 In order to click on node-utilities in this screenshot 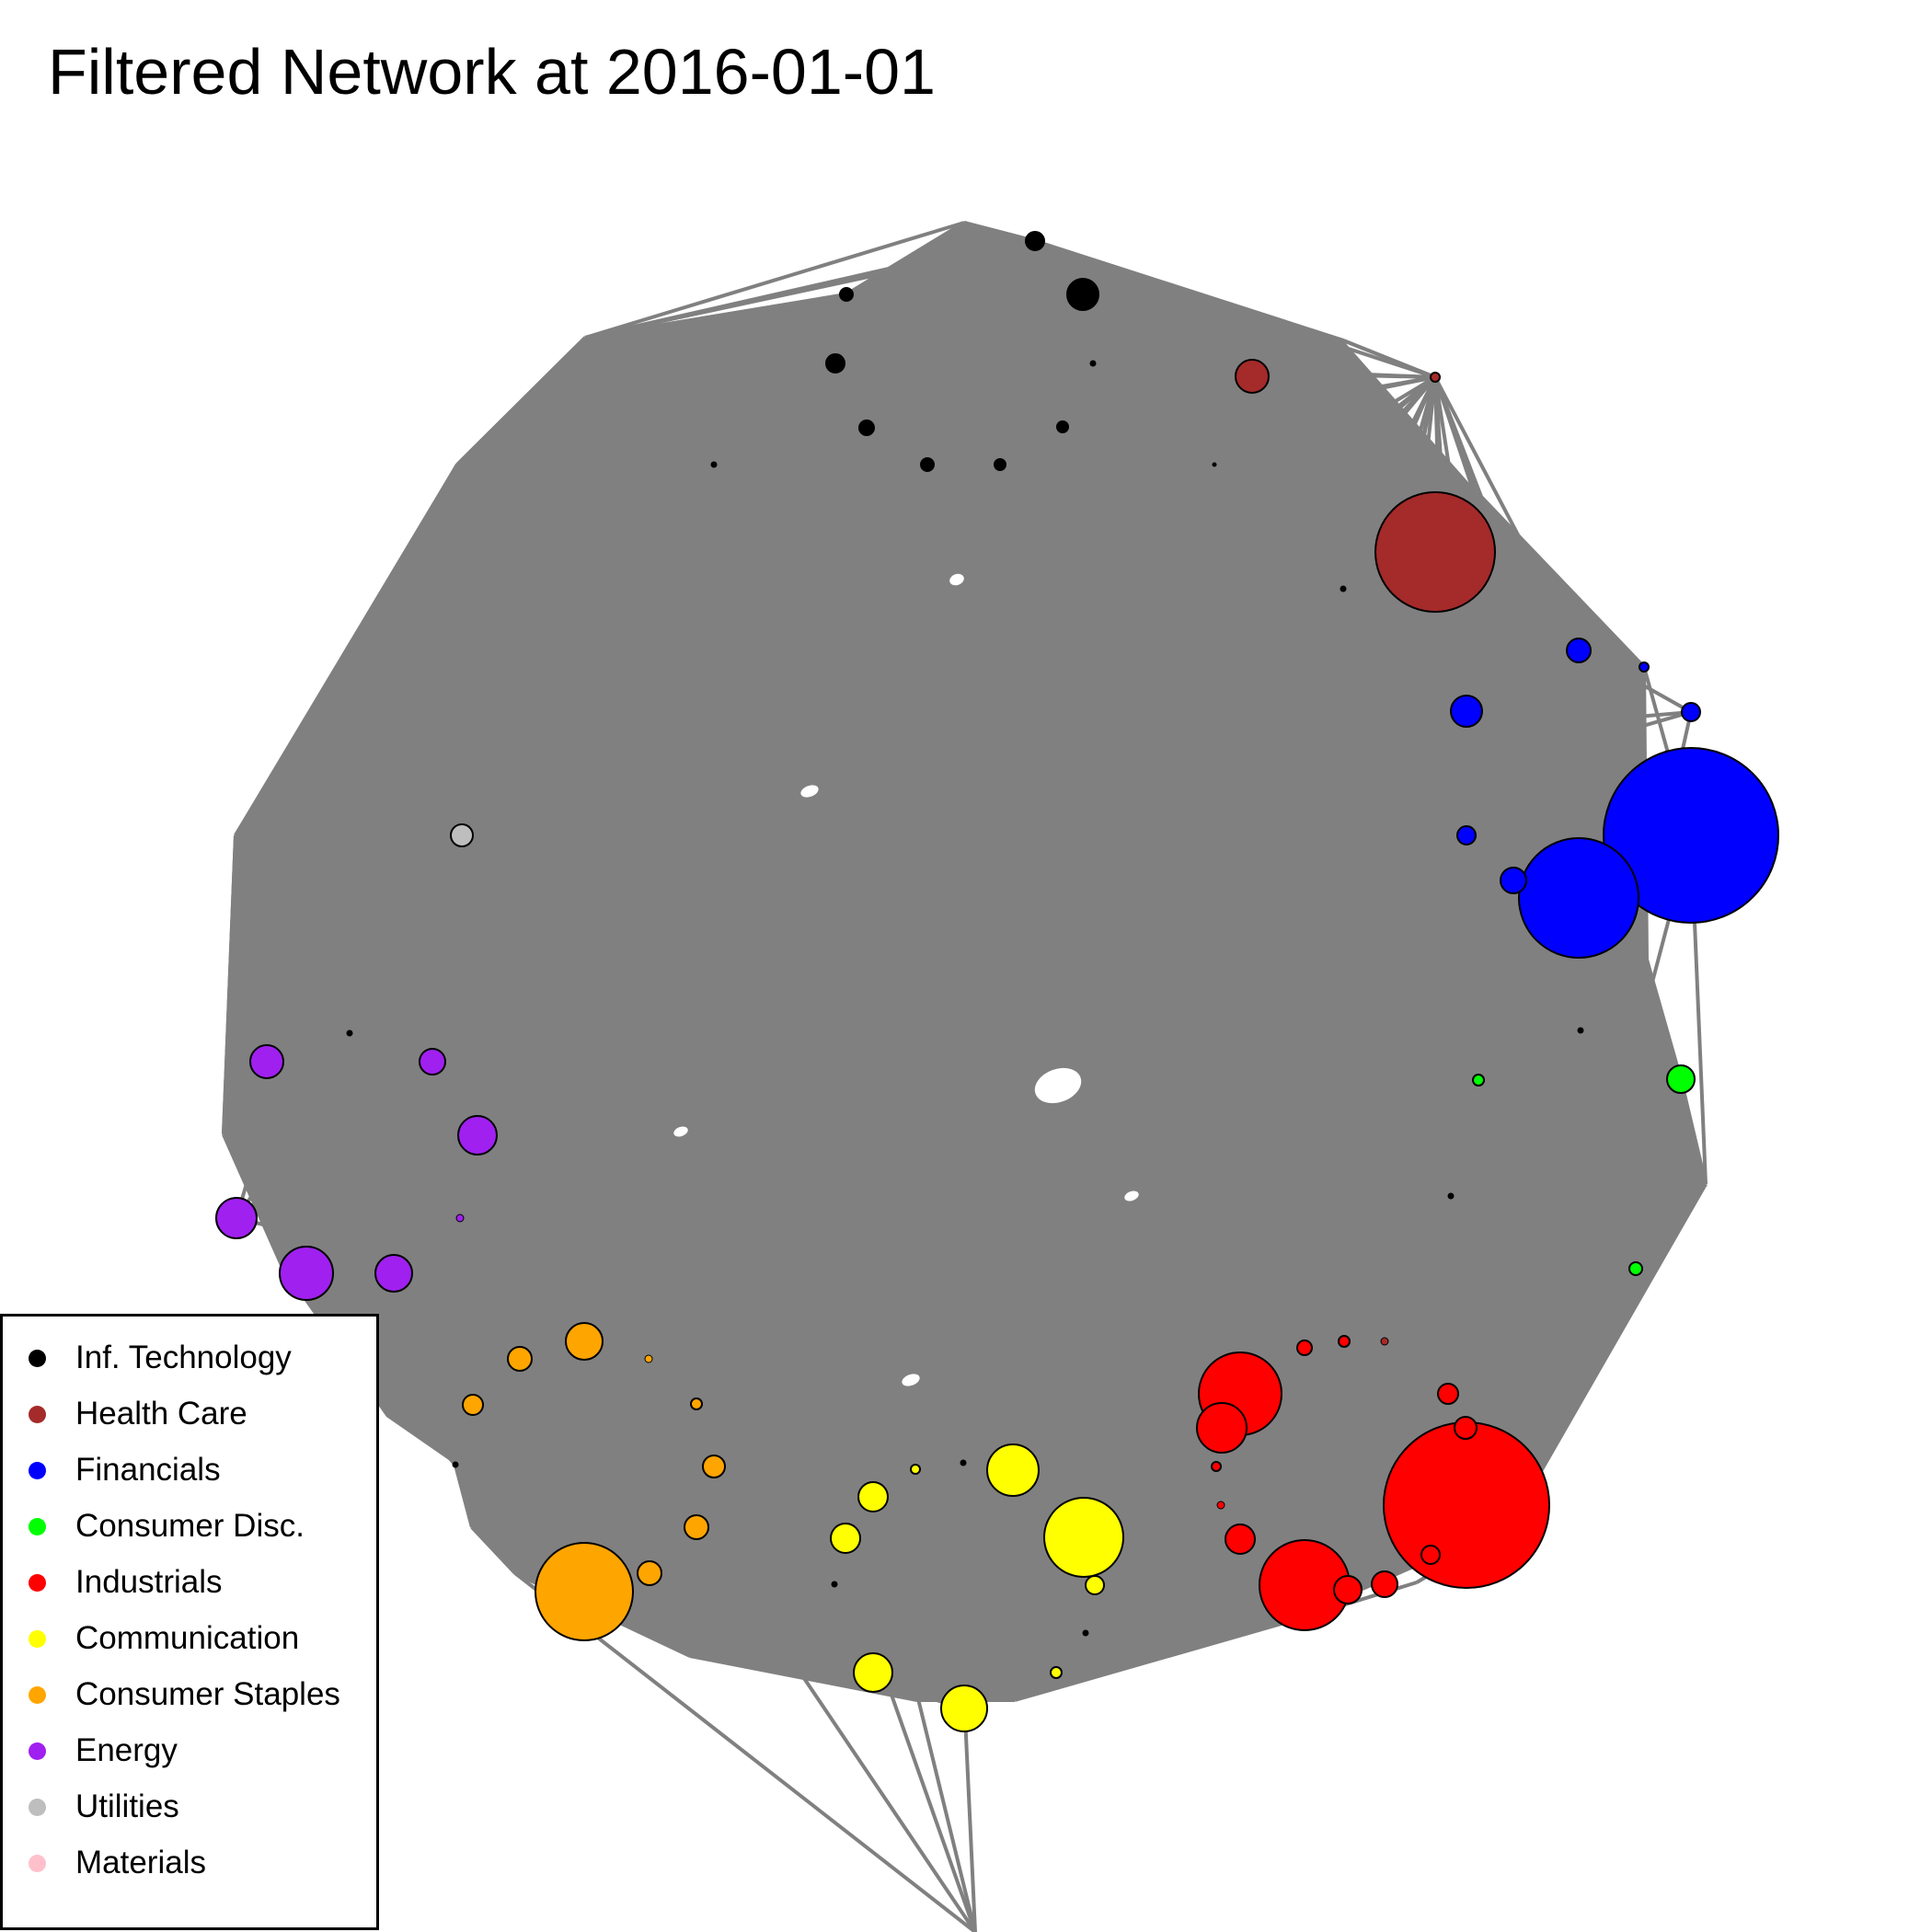, I will do `click(462, 835)`.